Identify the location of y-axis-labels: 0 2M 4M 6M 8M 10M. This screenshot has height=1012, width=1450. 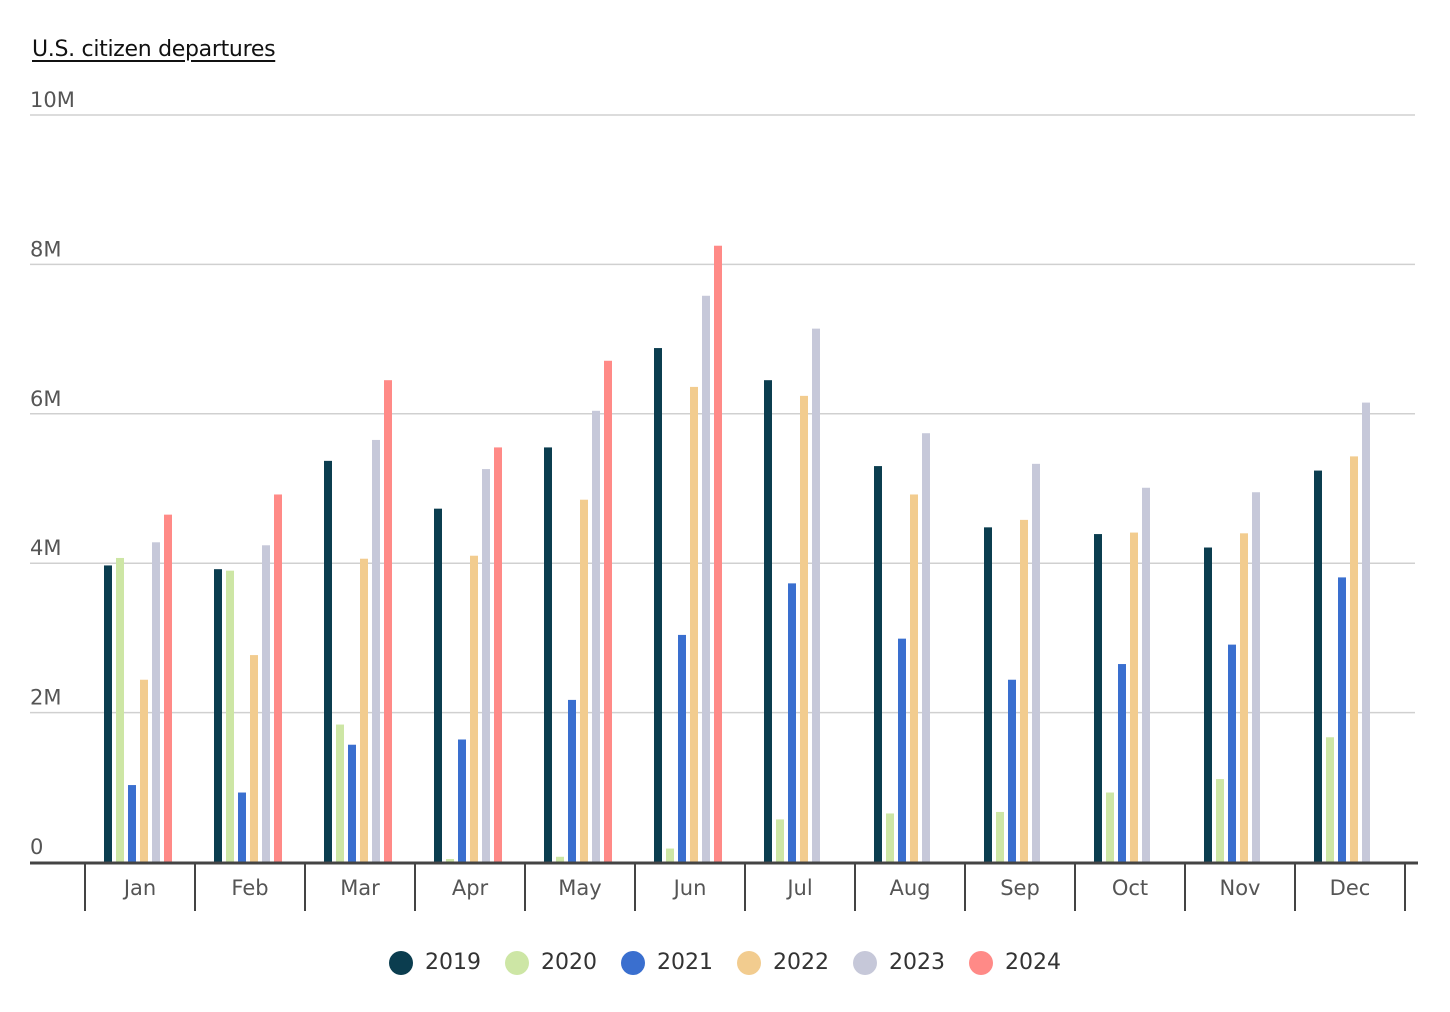
(52, 473).